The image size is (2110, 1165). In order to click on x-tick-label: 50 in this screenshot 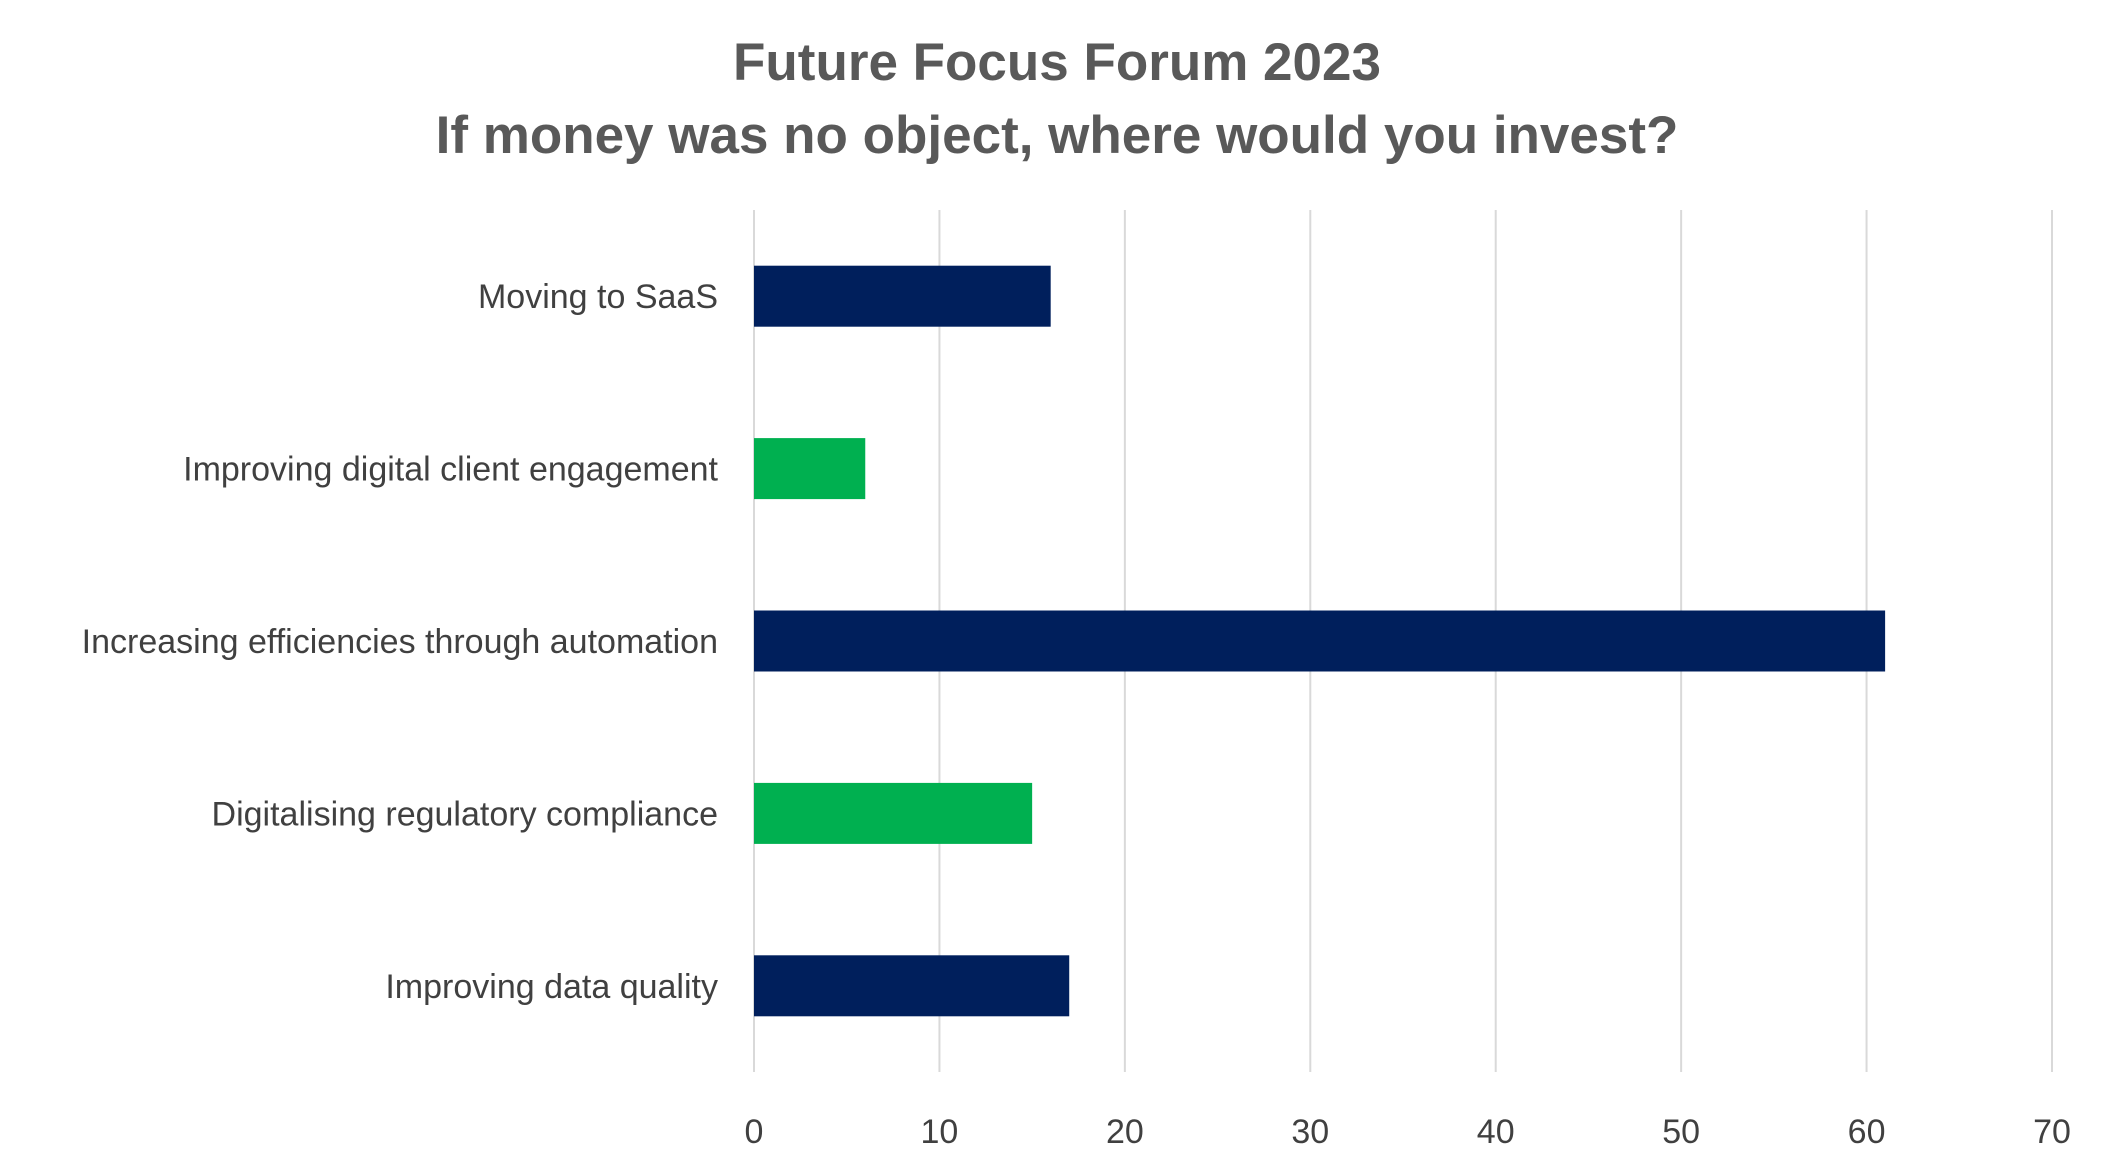, I will do `click(1681, 1132)`.